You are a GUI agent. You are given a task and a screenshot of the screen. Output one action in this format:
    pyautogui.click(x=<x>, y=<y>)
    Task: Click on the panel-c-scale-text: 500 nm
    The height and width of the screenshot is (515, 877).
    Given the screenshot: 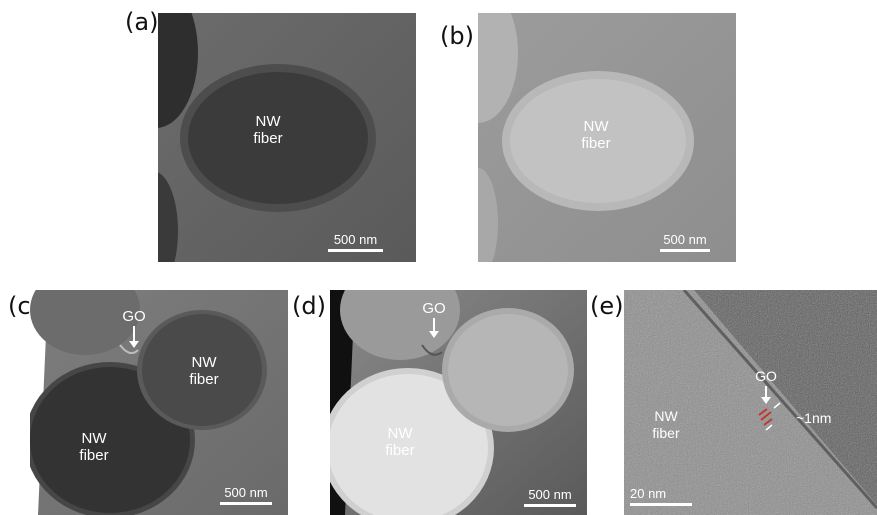 What is the action you would take?
    pyautogui.click(x=246, y=492)
    